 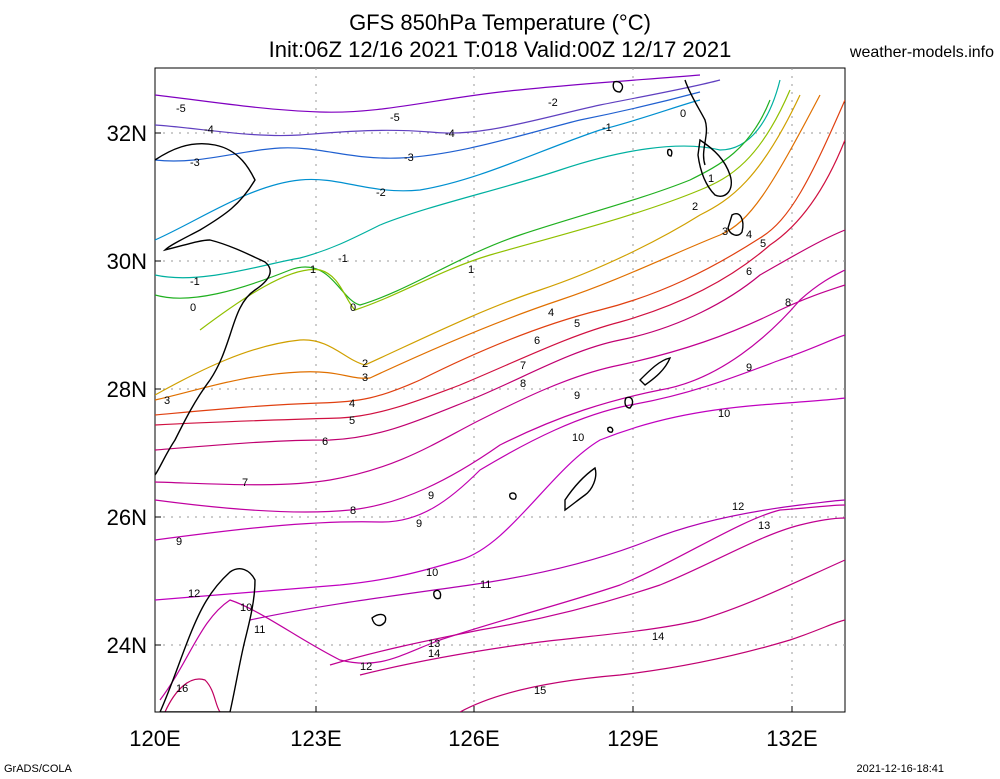 I want to click on islet-f, so click(x=618, y=86).